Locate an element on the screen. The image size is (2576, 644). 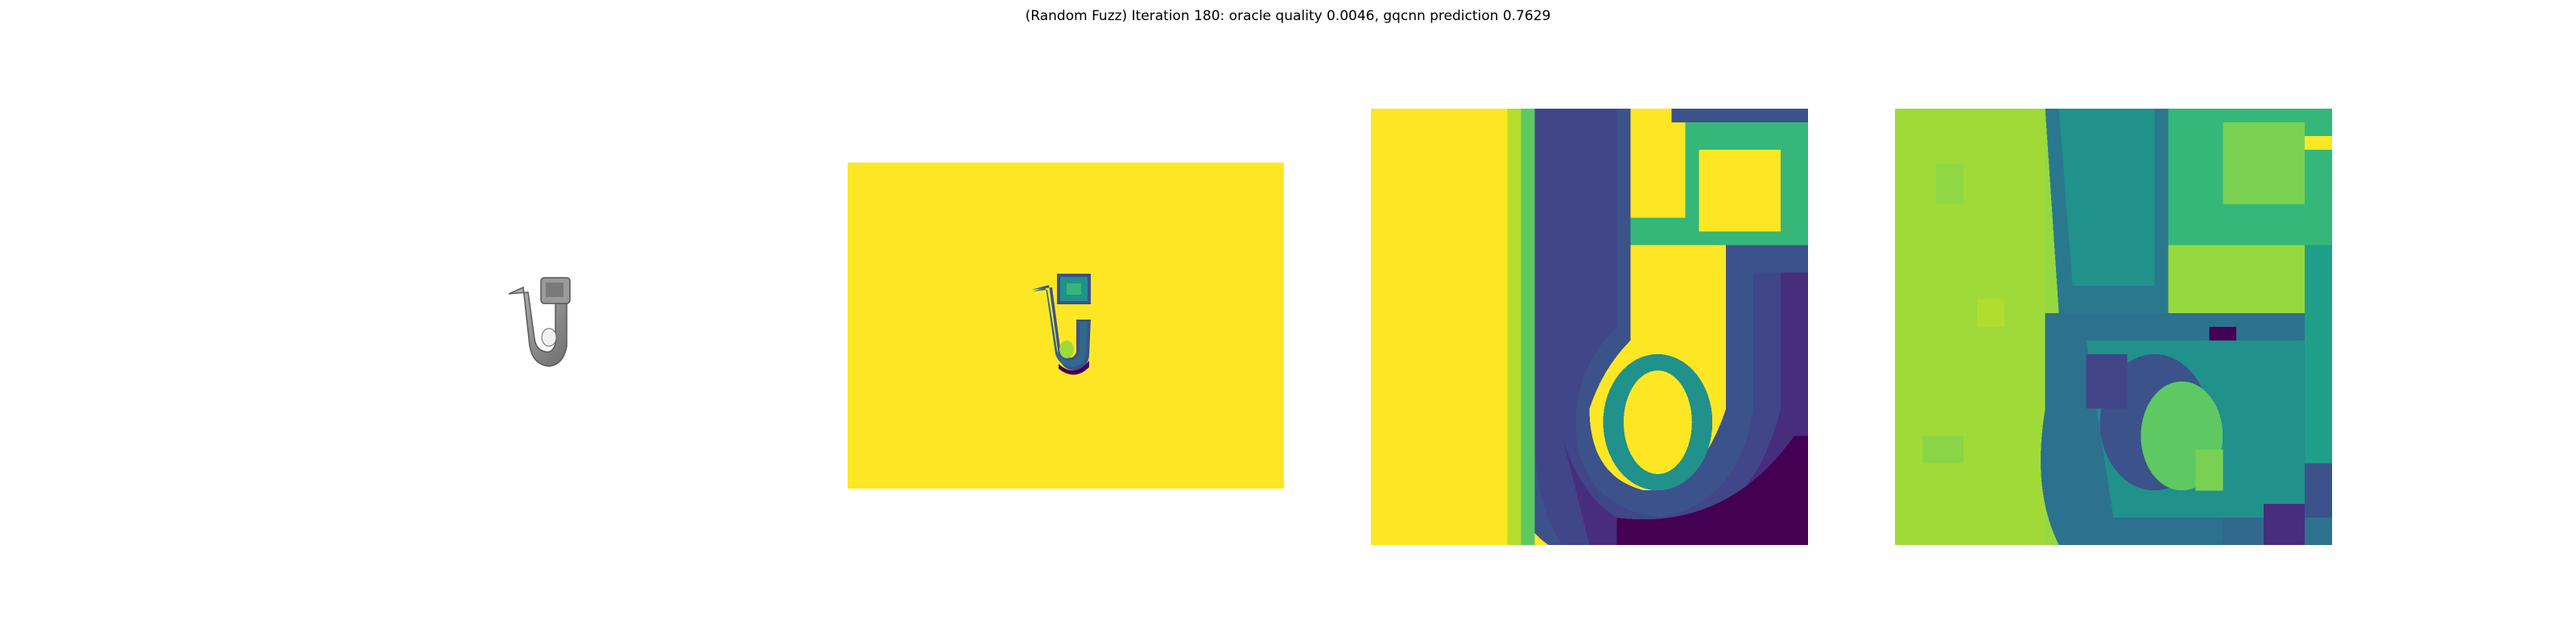
depth-image is located at coordinates (1066, 326).